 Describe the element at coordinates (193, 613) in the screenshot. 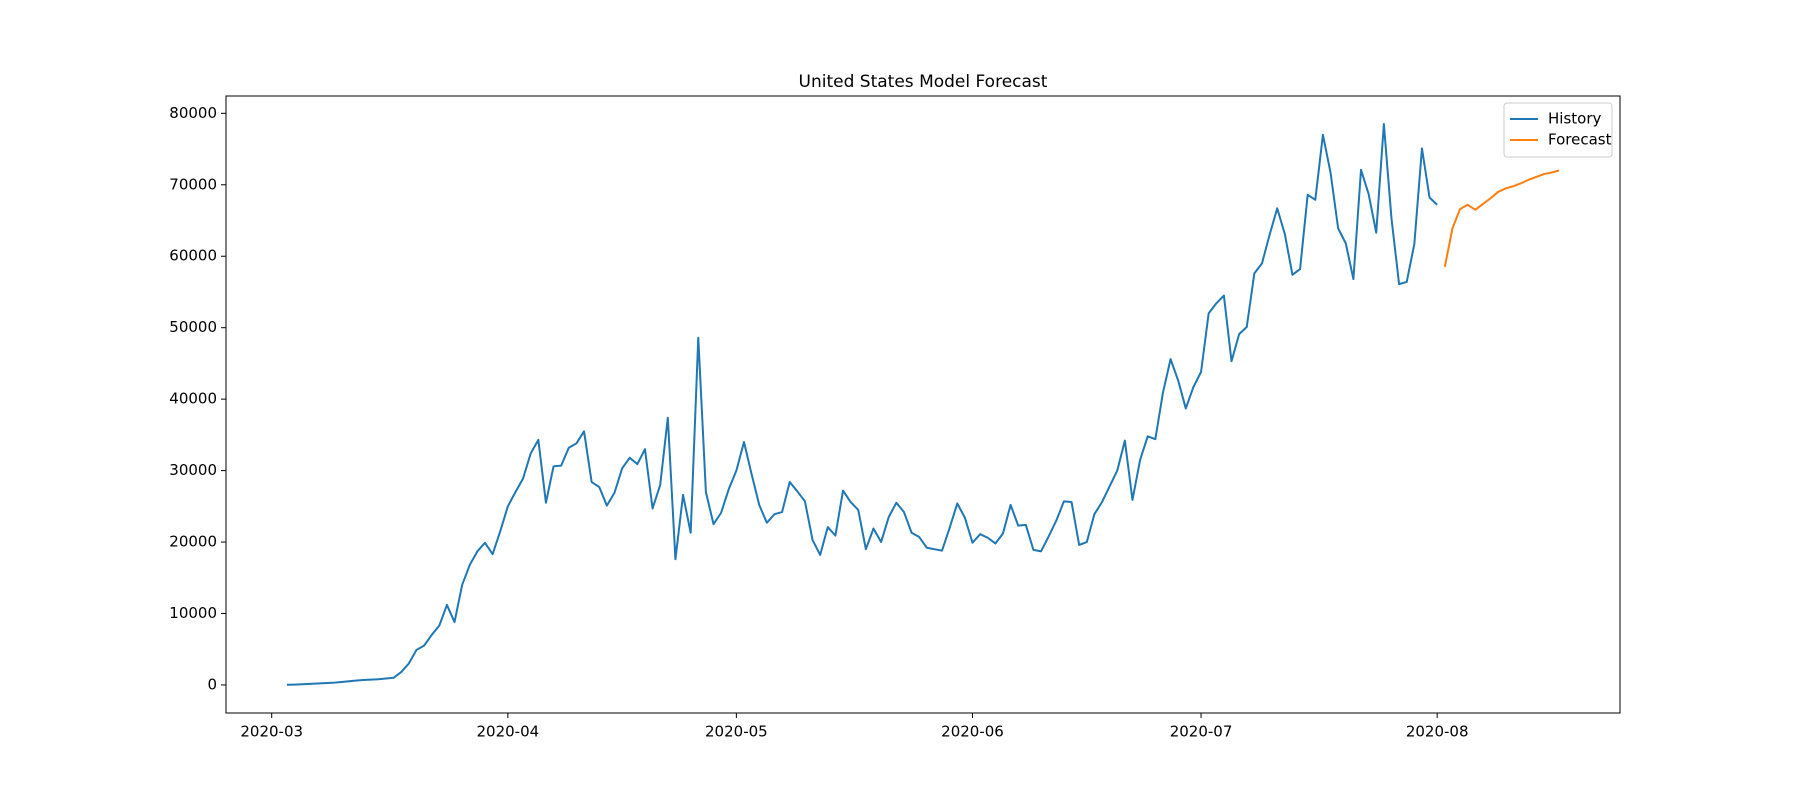

I see `y-tick-label: 10000` at that location.